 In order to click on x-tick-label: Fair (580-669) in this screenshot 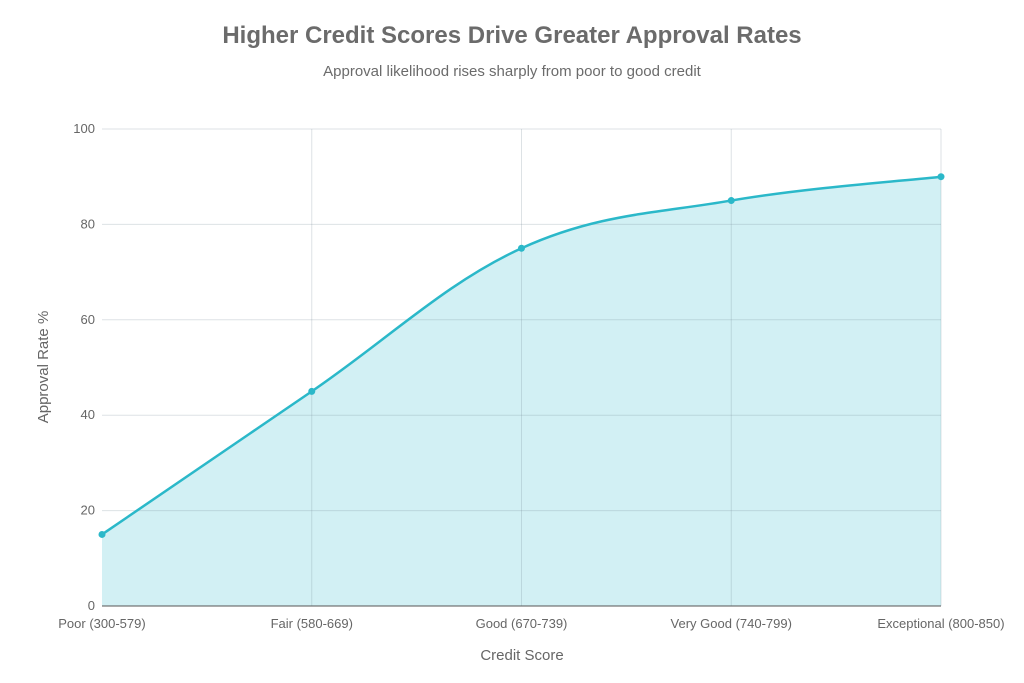, I will do `click(312, 623)`.